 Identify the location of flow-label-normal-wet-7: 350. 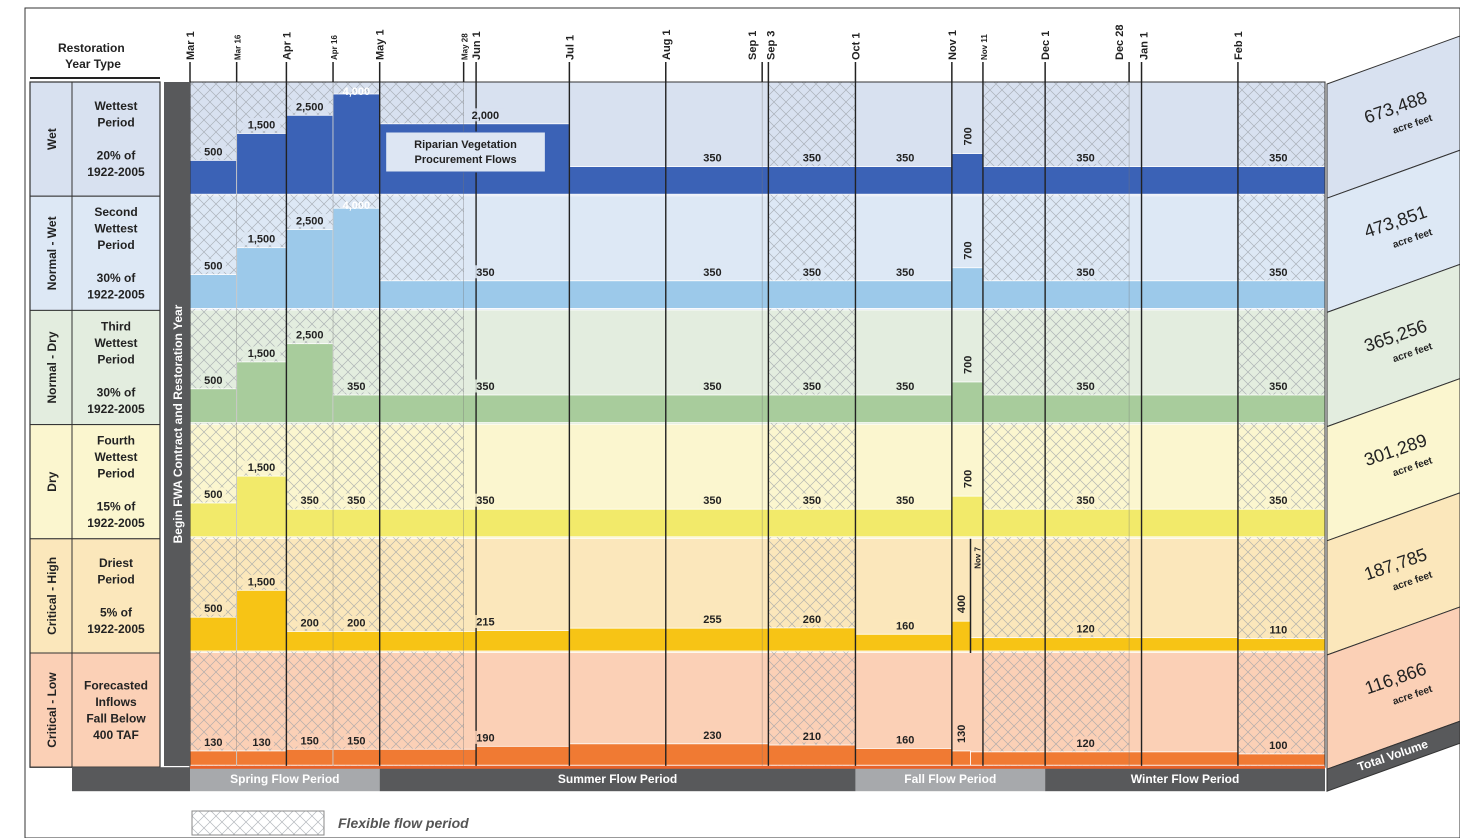
(905, 273).